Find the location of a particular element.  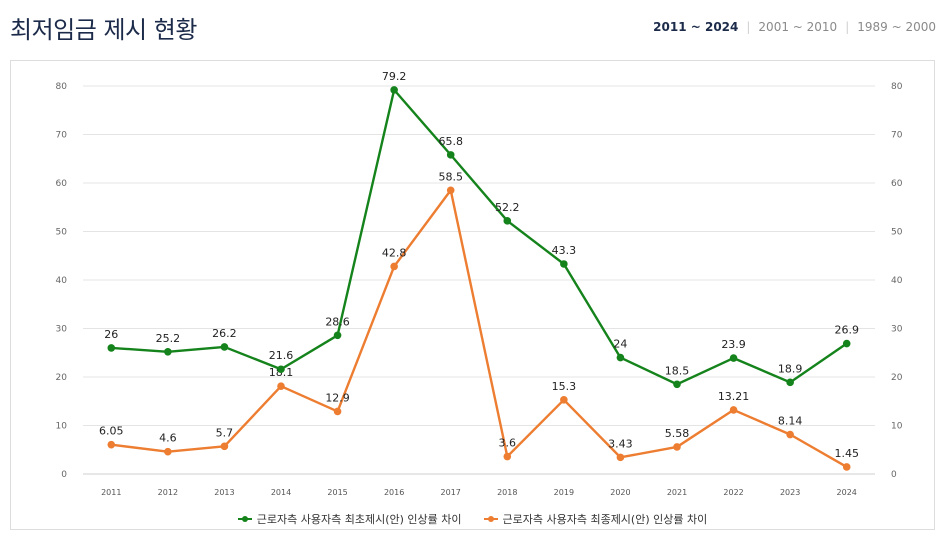

x-tick-label: 2018 is located at coordinates (507, 492).